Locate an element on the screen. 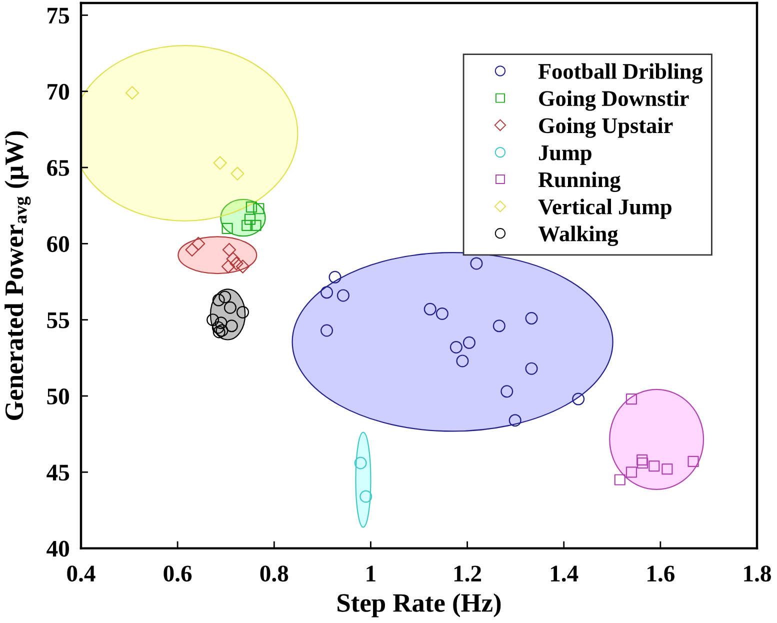  y-tick-label: 40 is located at coordinates (57, 548).